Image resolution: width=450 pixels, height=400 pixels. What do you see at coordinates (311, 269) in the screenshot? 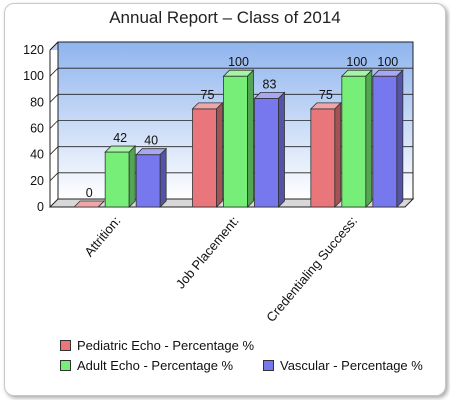
I see `x-category-label: Credentialing Success:` at bounding box center [311, 269].